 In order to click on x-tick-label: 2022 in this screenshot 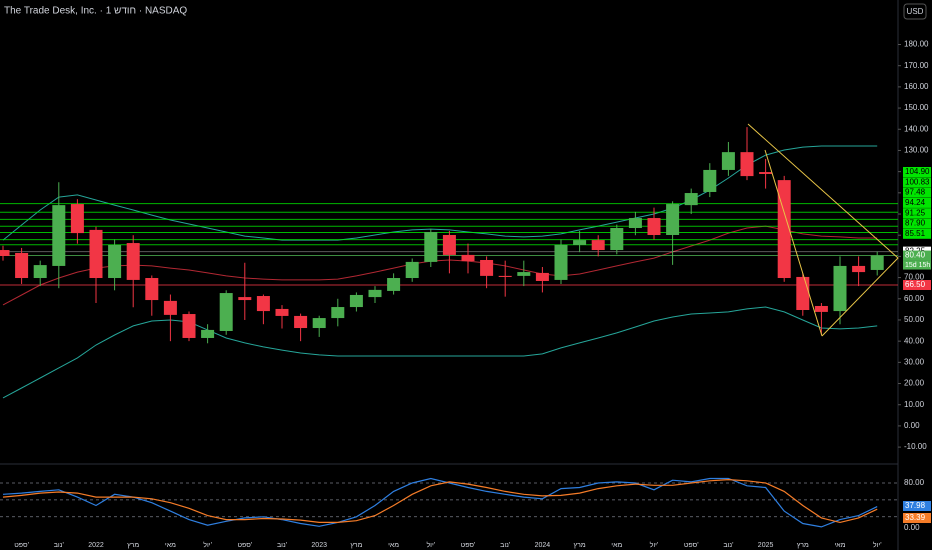, I will do `click(96, 545)`.